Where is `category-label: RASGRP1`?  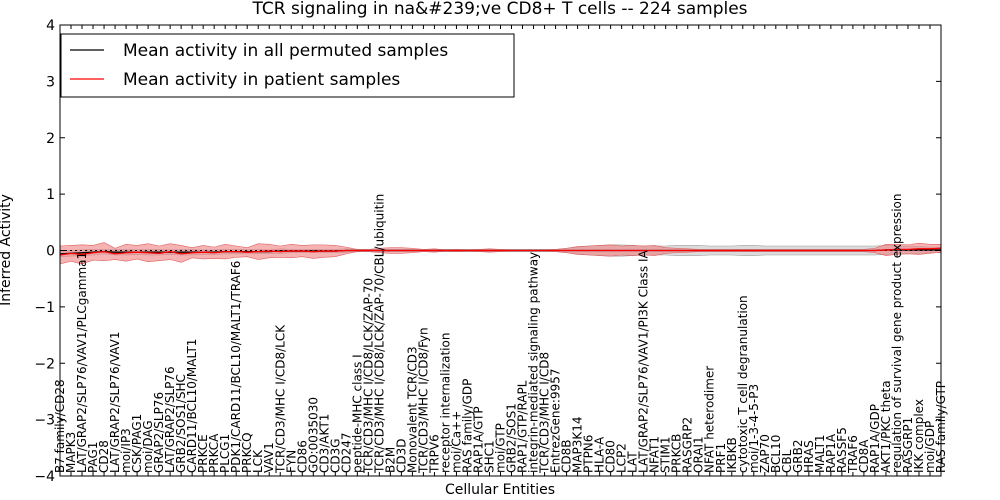
category-label: RASGRP1 is located at coordinates (908, 445).